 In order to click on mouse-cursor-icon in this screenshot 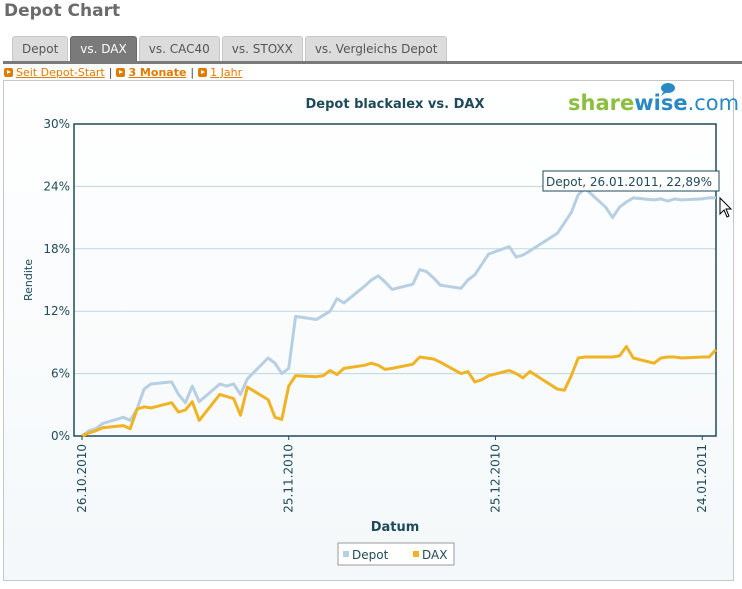, I will do `click(726, 207)`.